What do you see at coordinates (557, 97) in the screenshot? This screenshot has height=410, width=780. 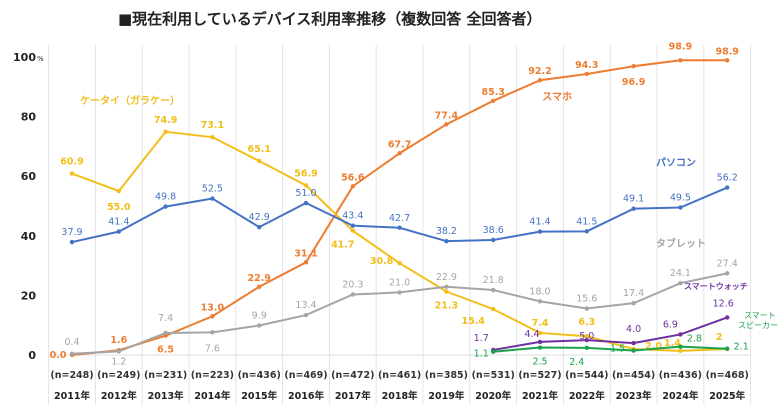 I see `series-name-label: スマホ` at bounding box center [557, 97].